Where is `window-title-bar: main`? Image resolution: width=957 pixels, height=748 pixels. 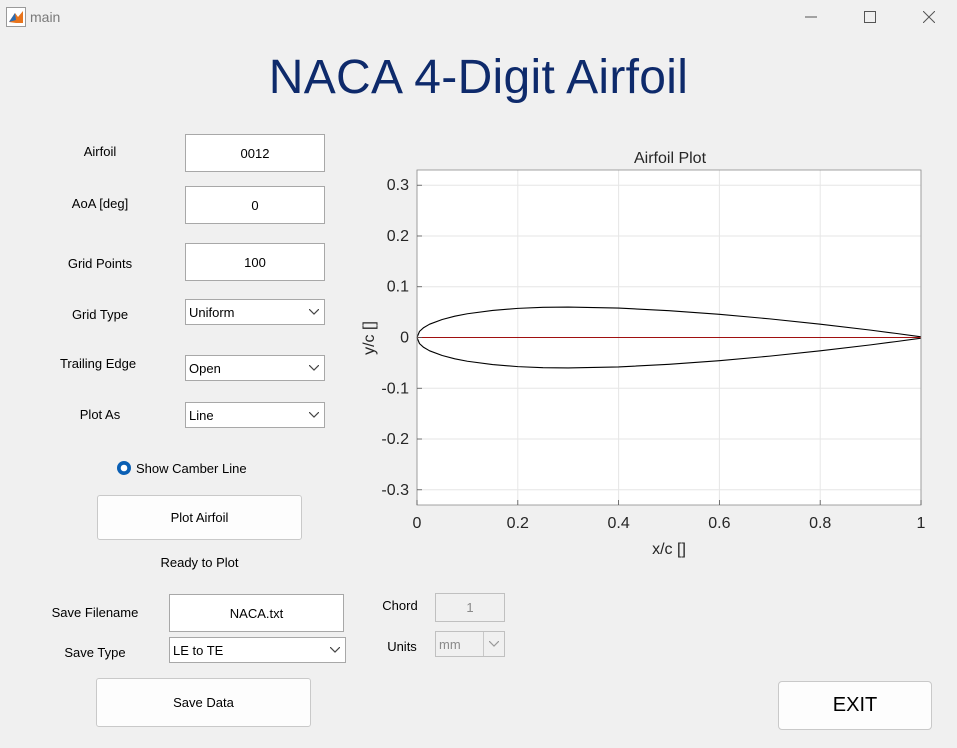
window-title-bar: main is located at coordinates (478, 17).